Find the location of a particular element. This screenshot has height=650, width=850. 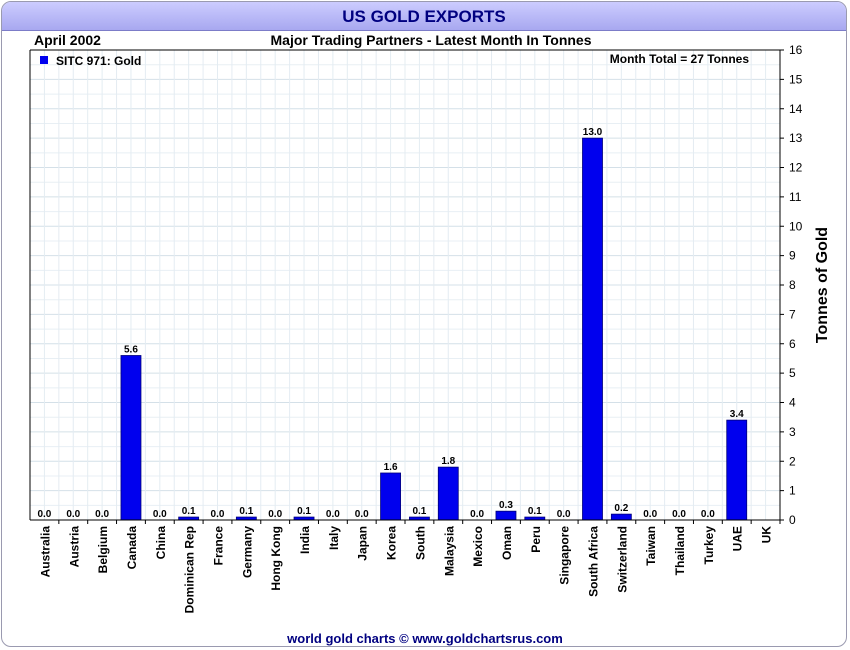

chart-title: US GOLD EXPORTS is located at coordinates (424, 16).